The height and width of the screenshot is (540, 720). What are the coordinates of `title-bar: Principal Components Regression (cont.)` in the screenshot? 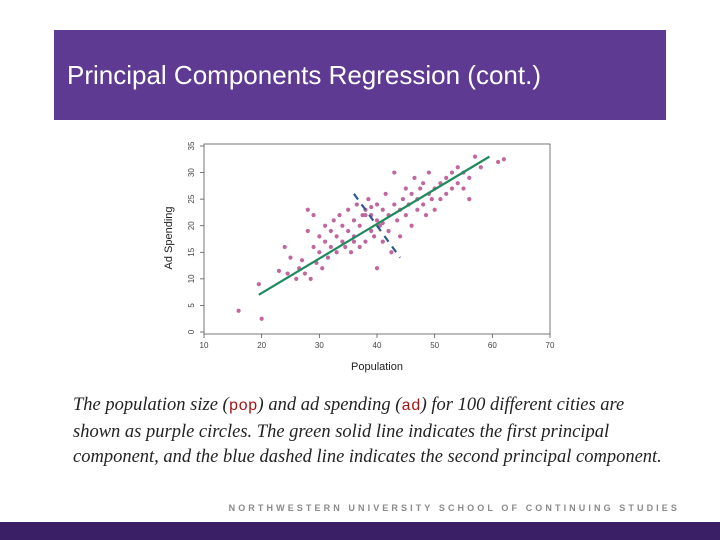 It's located at (360, 75).